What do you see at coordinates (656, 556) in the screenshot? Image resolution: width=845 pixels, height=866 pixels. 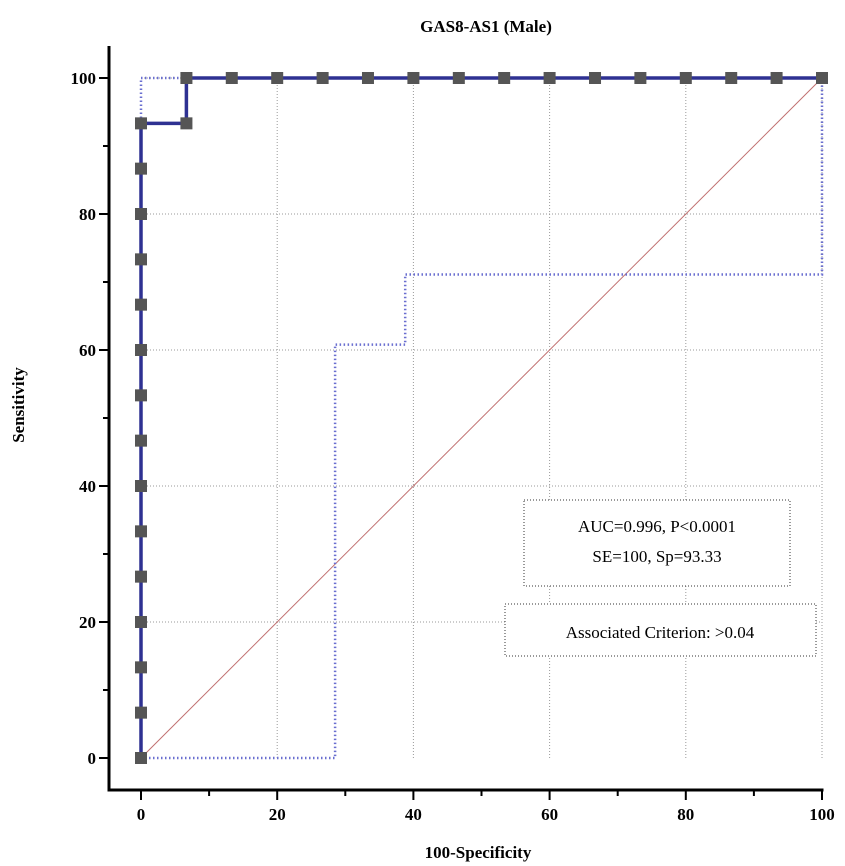 I see `auc-annotation-line-2: SE=100, Sp=93.33` at bounding box center [656, 556].